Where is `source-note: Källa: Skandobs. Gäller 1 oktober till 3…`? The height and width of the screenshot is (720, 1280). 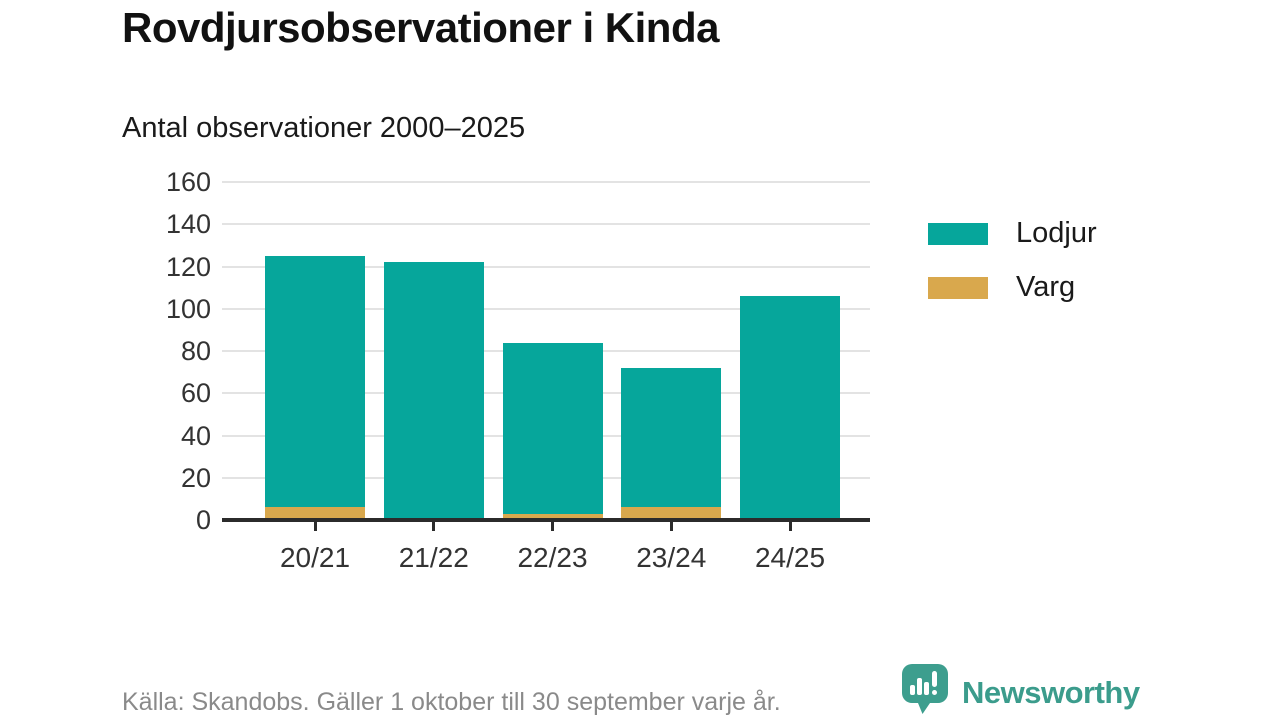
source-note: Källa: Skandobs. Gäller 1 oktober till 3… is located at coordinates (451, 702).